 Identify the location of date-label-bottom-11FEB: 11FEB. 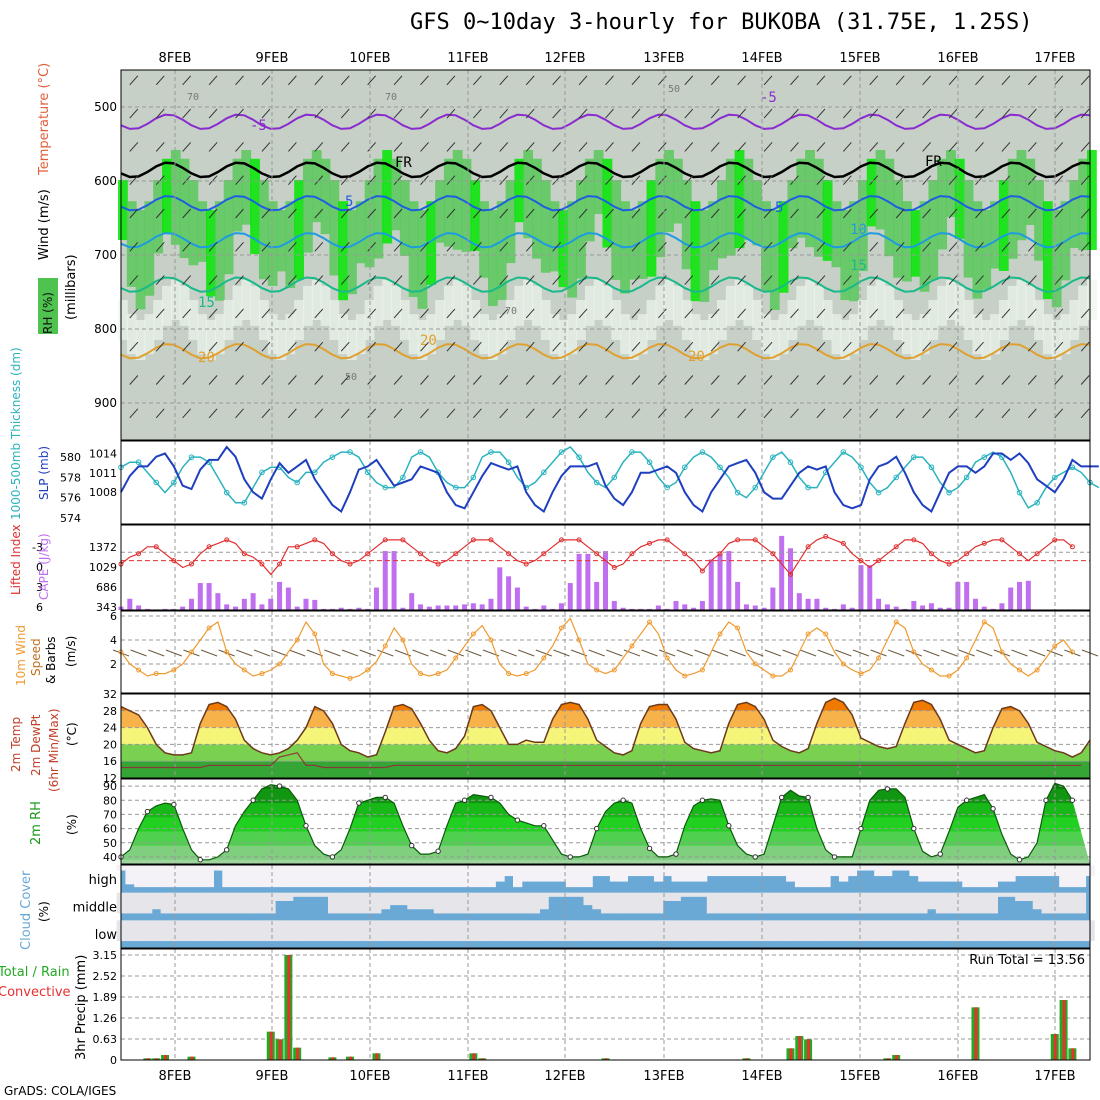
(467, 1076).